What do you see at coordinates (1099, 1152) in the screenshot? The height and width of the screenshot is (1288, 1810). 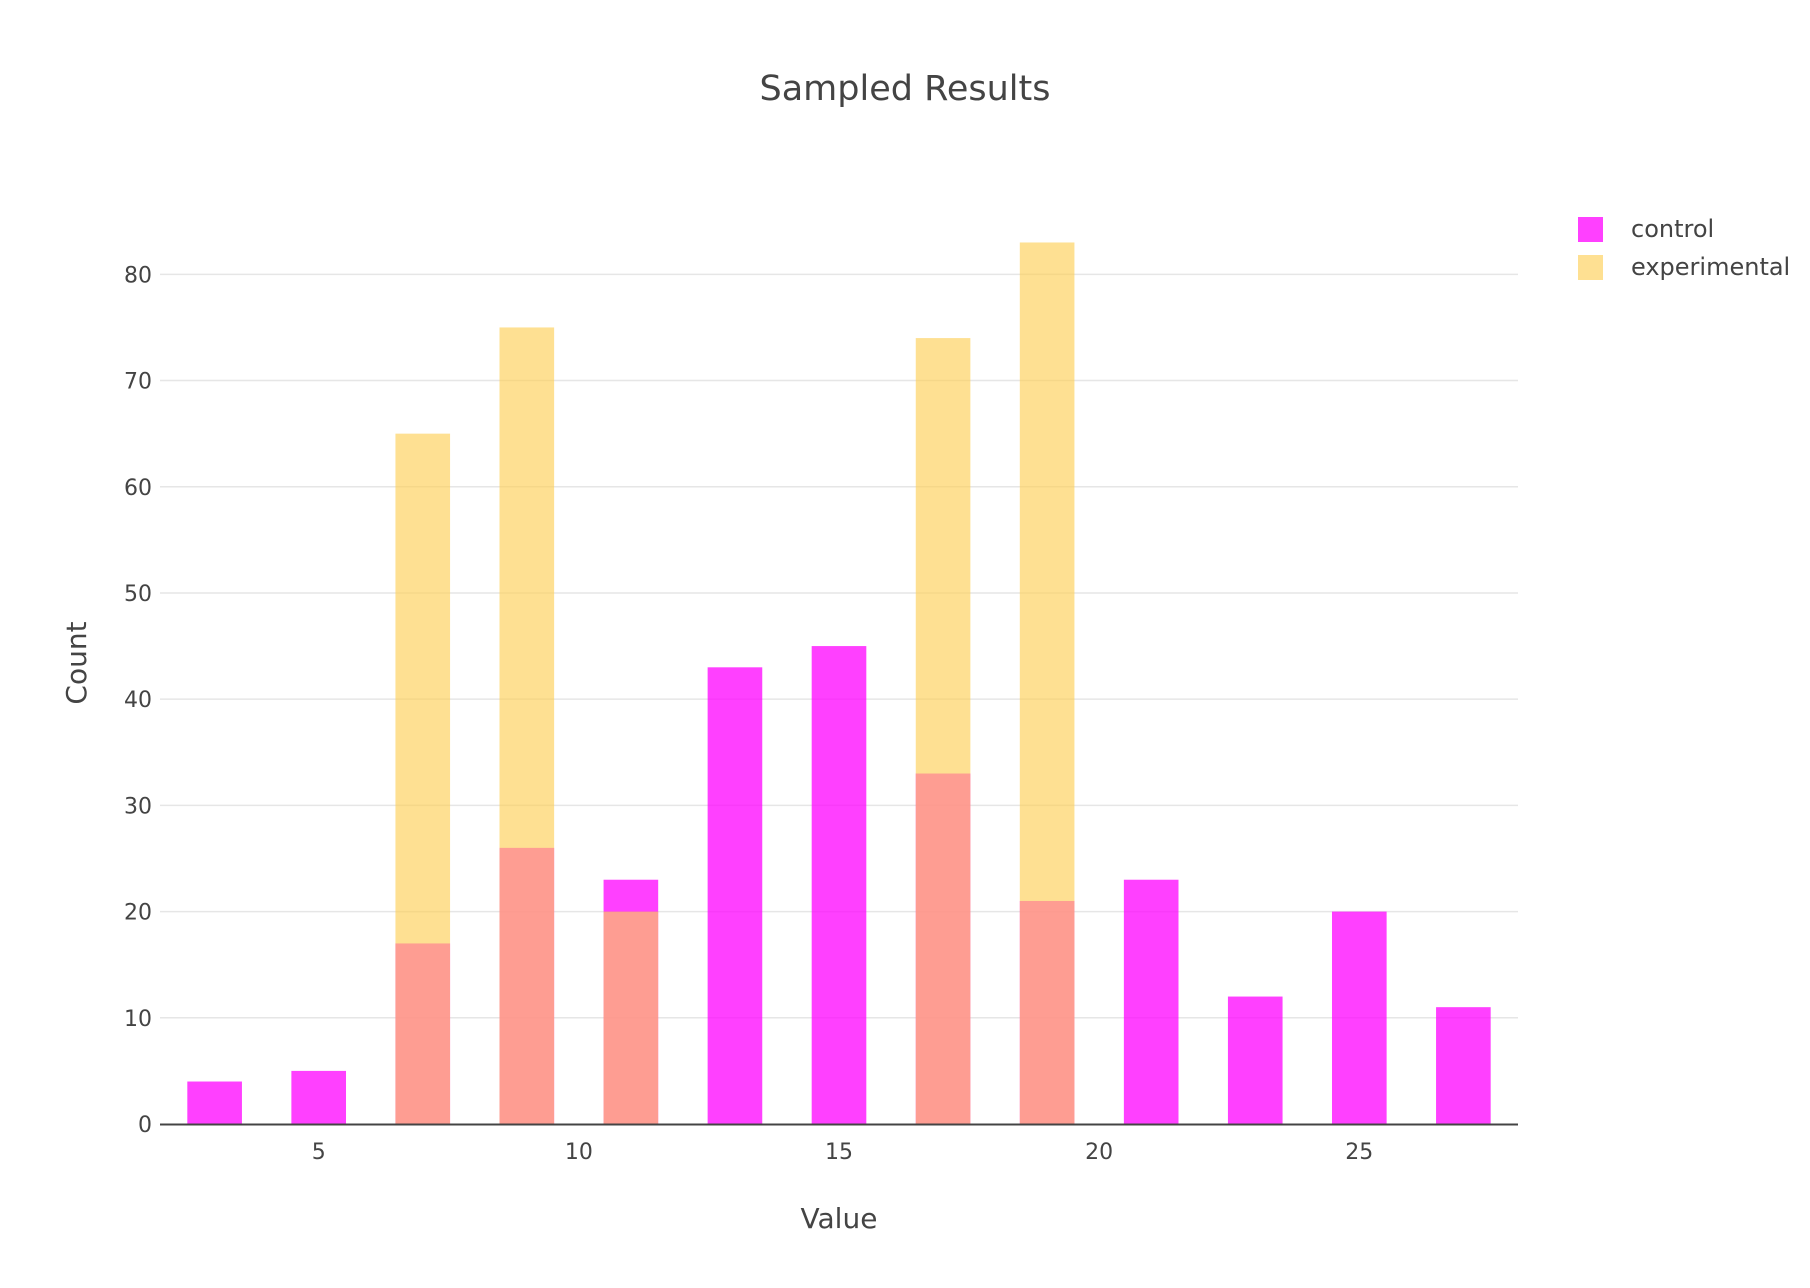 I see `x-tick-label: 20` at bounding box center [1099, 1152].